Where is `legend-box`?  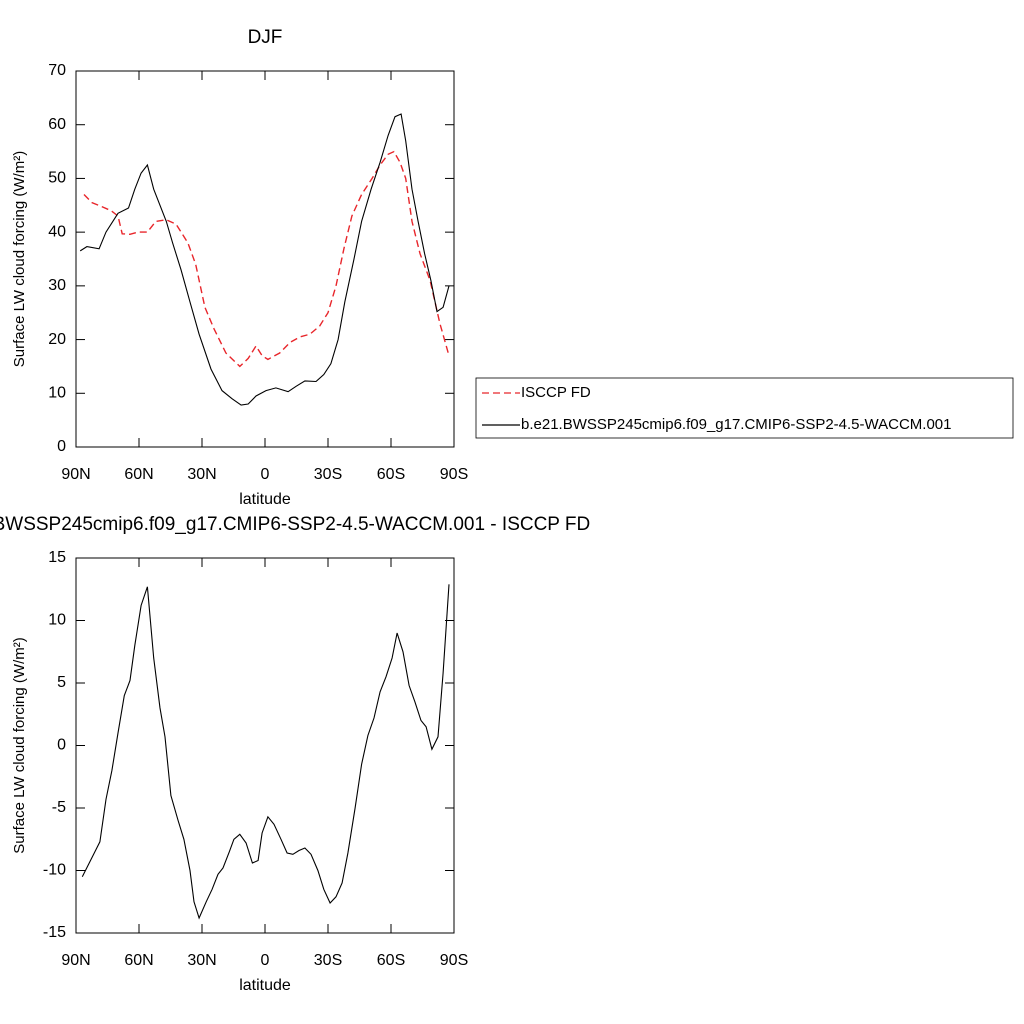 legend-box is located at coordinates (744, 408).